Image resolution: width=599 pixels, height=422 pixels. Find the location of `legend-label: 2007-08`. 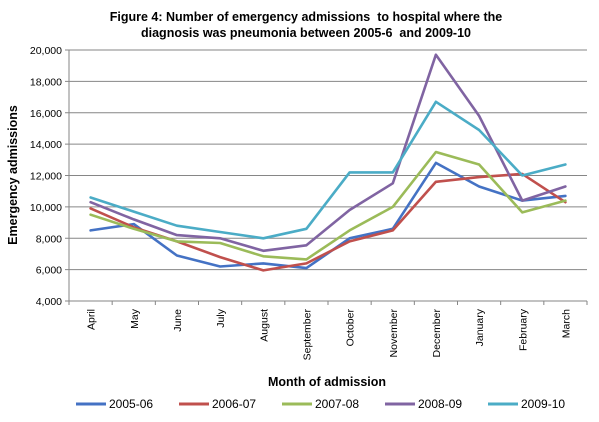

legend-label: 2007-08 is located at coordinates (337, 404).